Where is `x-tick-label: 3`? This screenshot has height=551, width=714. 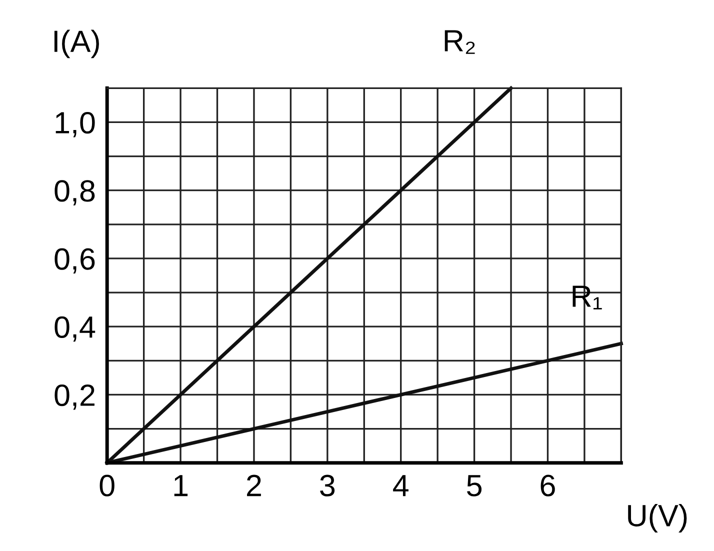
x-tick-label: 3 is located at coordinates (327, 485).